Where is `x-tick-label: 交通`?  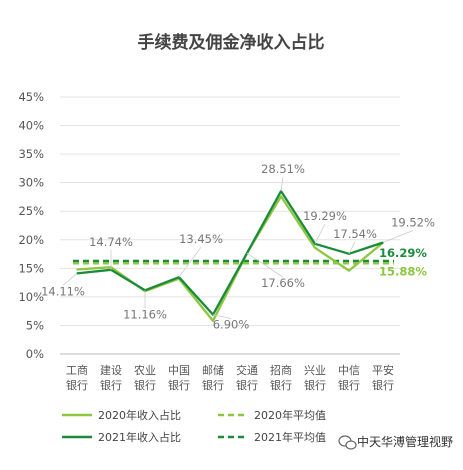
x-tick-label: 交通 is located at coordinates (247, 370).